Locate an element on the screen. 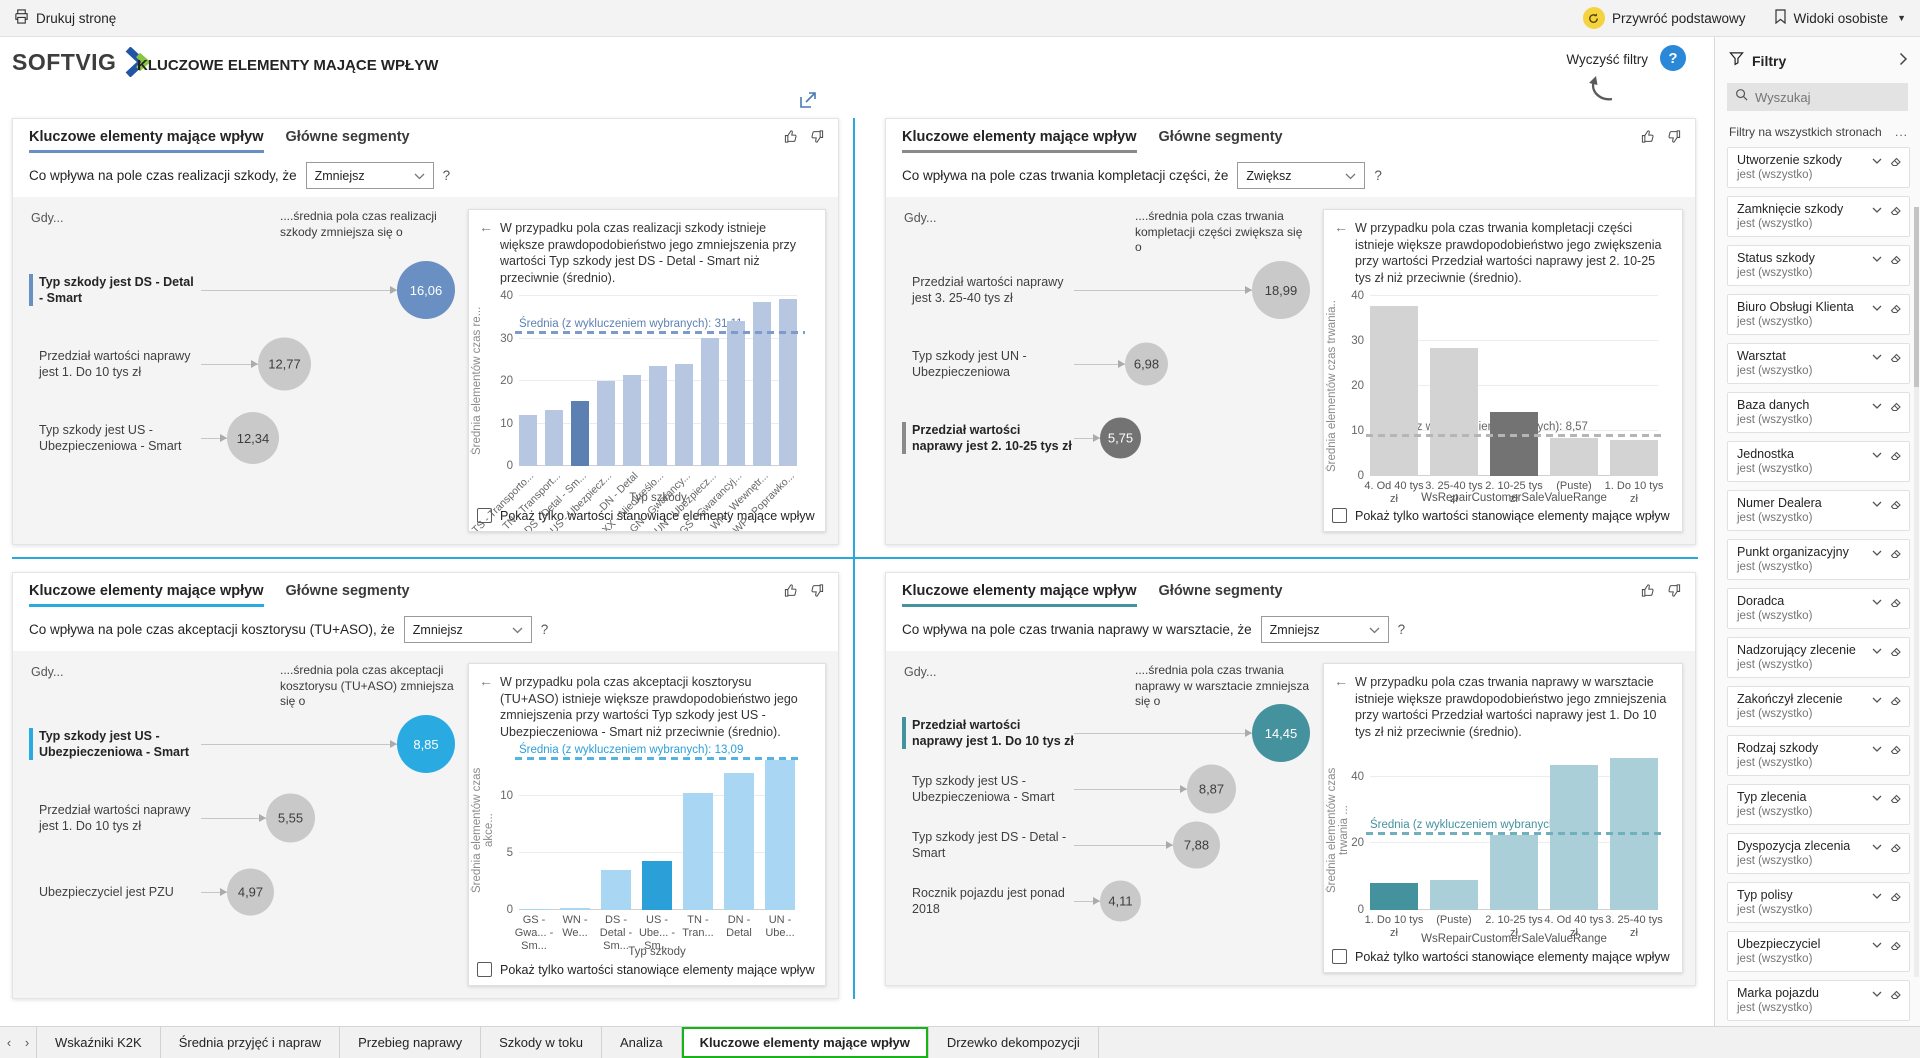 This screenshot has height=1058, width=1920. influencer-row: Typ szkody jest UN - Ubezpieczeniowa 6,98 is located at coordinates (1107, 364).